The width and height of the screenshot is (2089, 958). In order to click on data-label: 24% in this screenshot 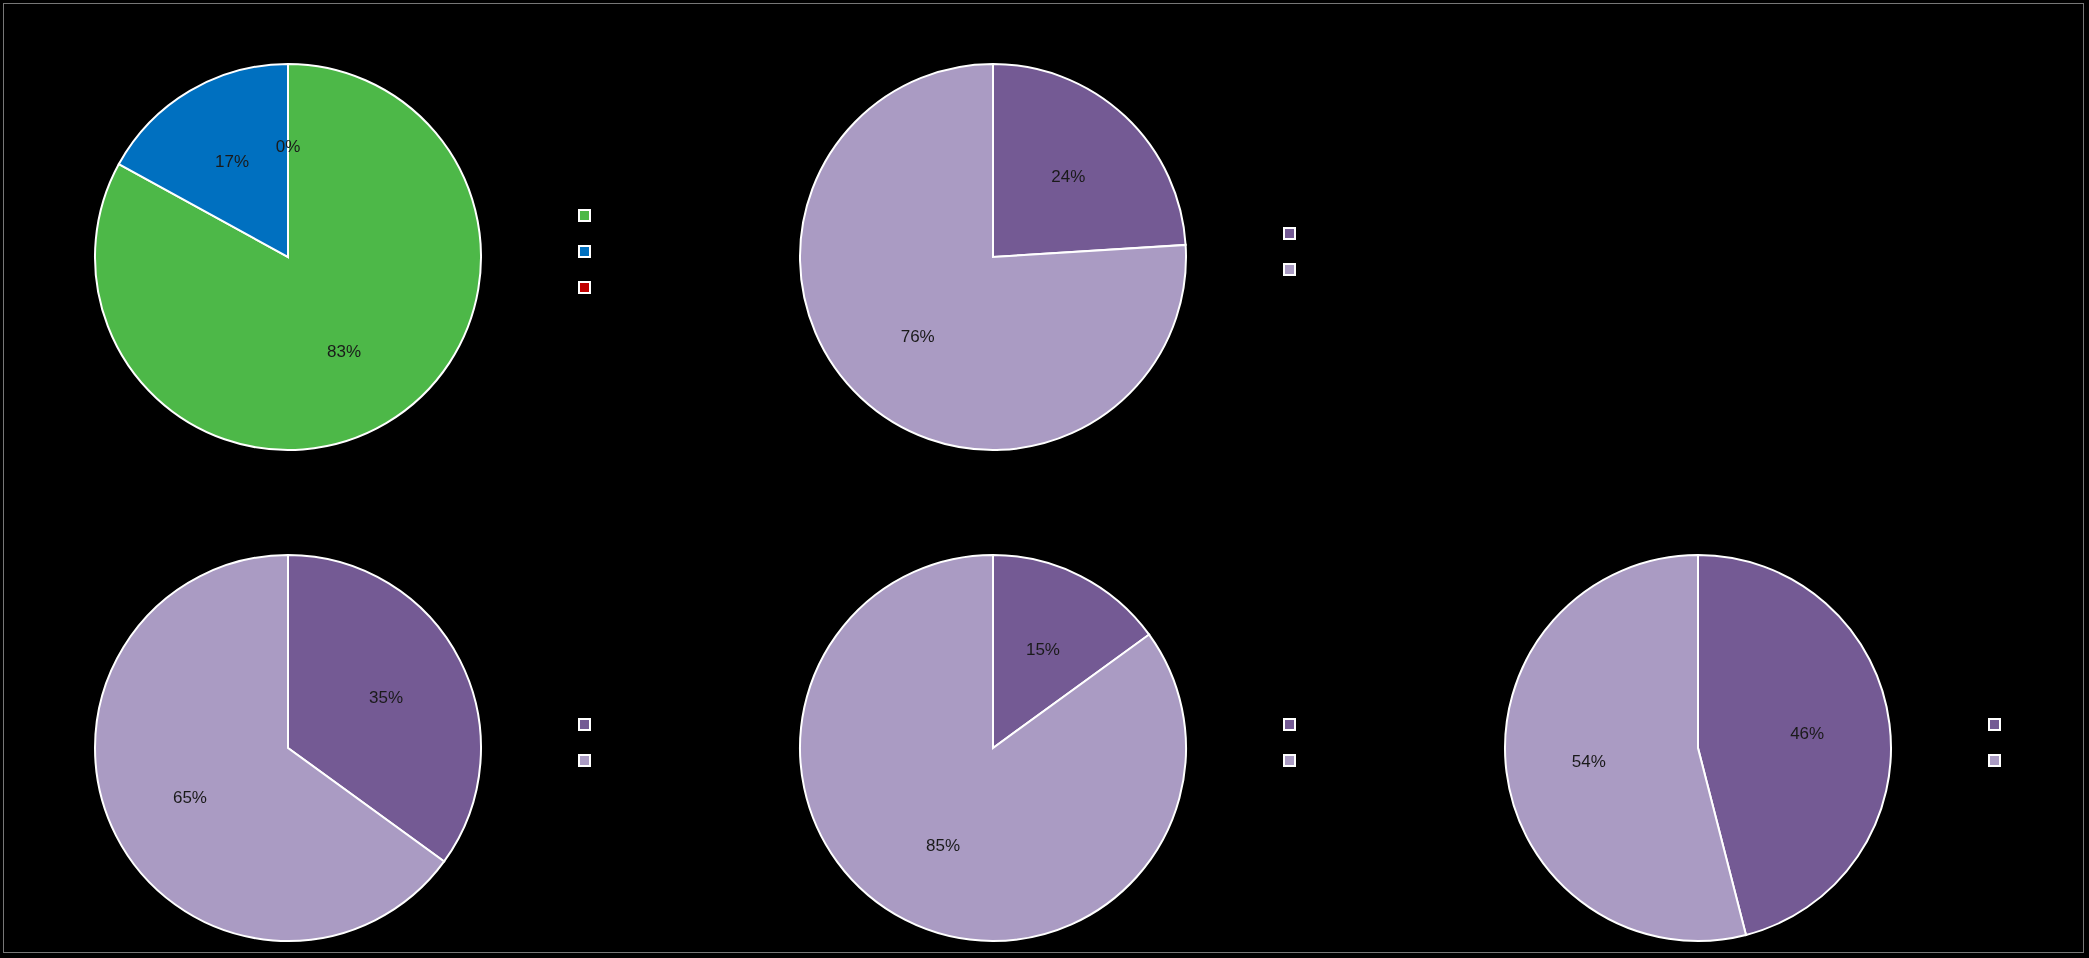, I will do `click(1068, 176)`.